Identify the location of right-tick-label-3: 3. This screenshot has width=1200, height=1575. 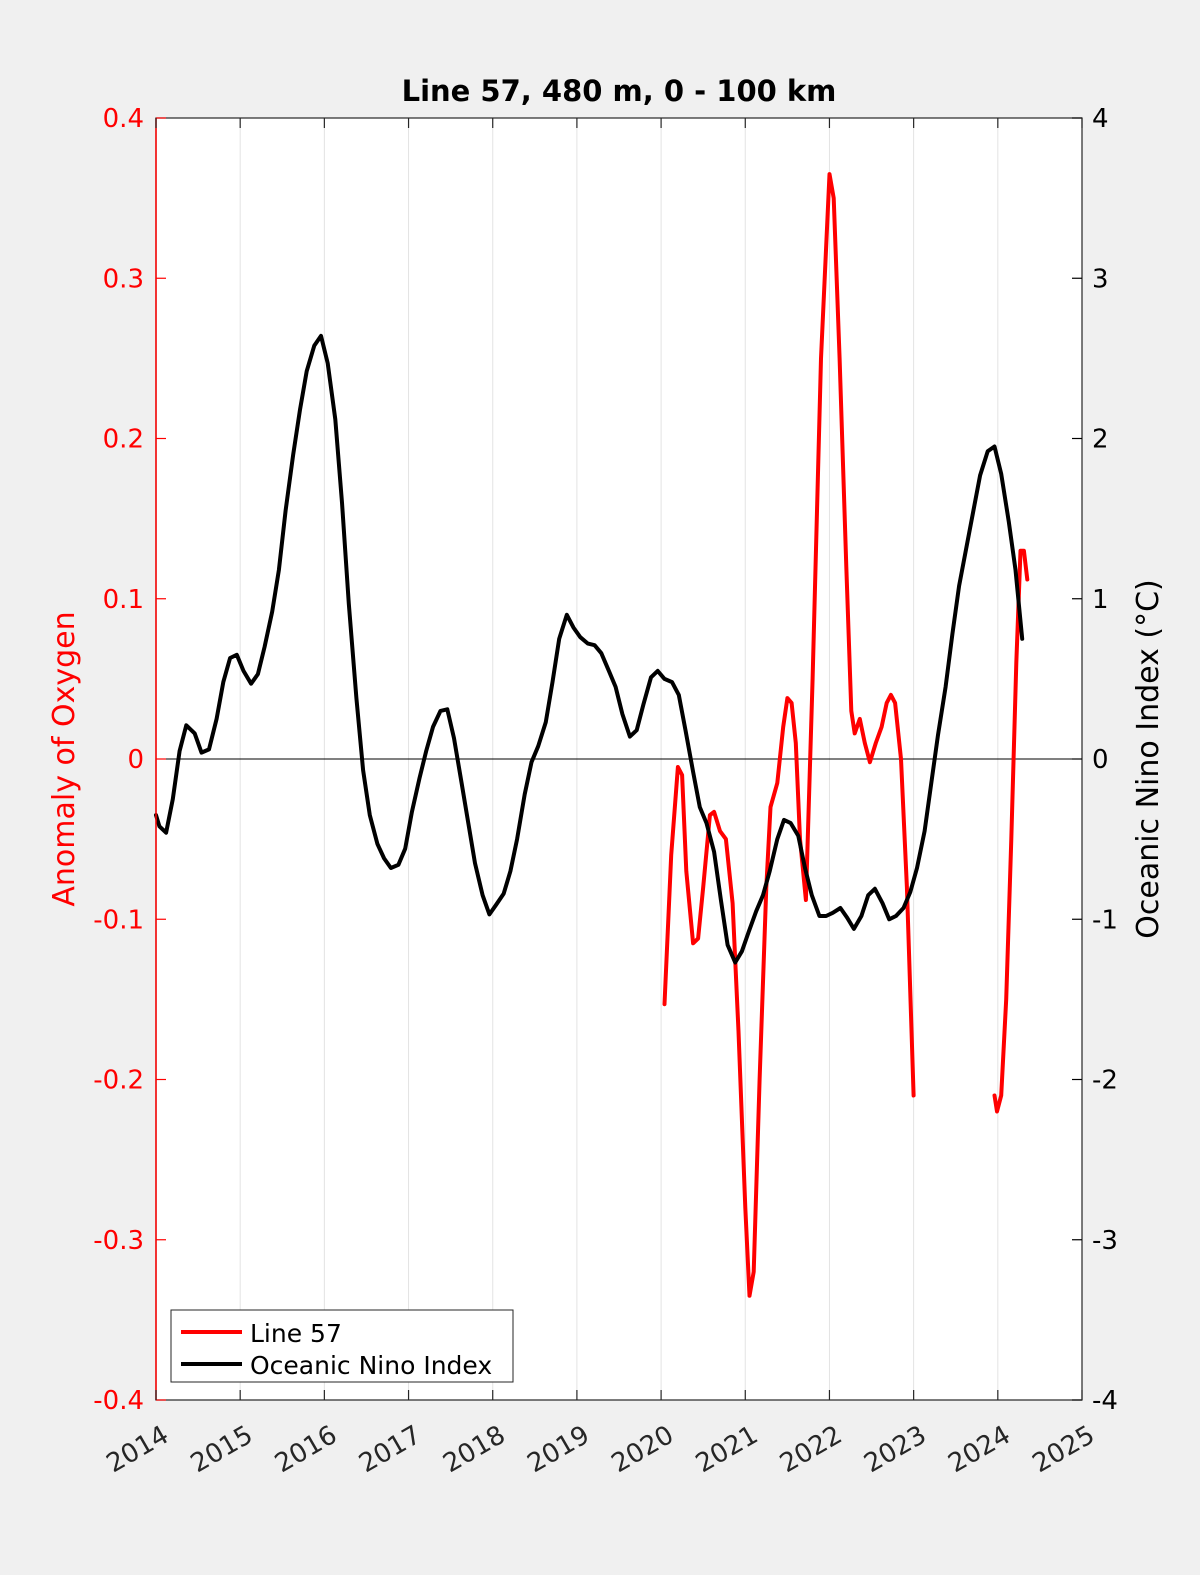
(1100, 279).